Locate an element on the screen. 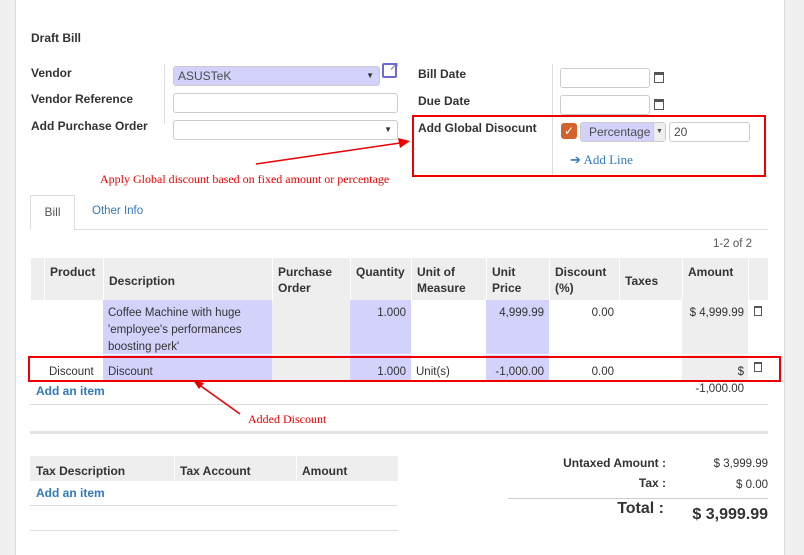 The image size is (804, 555). vendor-value: ASUSTeK is located at coordinates (205, 76).